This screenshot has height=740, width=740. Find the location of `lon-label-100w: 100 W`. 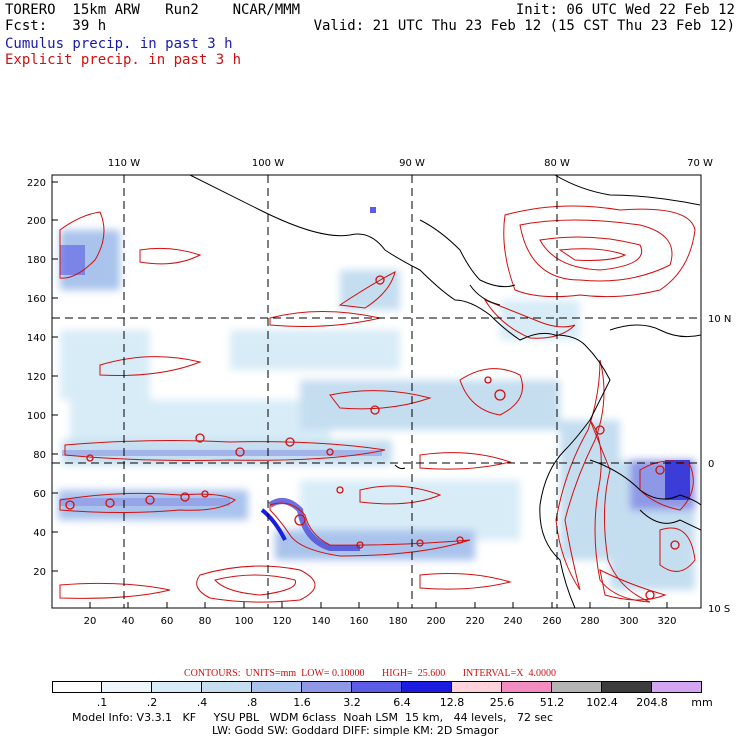

lon-label-100w: 100 W is located at coordinates (268, 163).